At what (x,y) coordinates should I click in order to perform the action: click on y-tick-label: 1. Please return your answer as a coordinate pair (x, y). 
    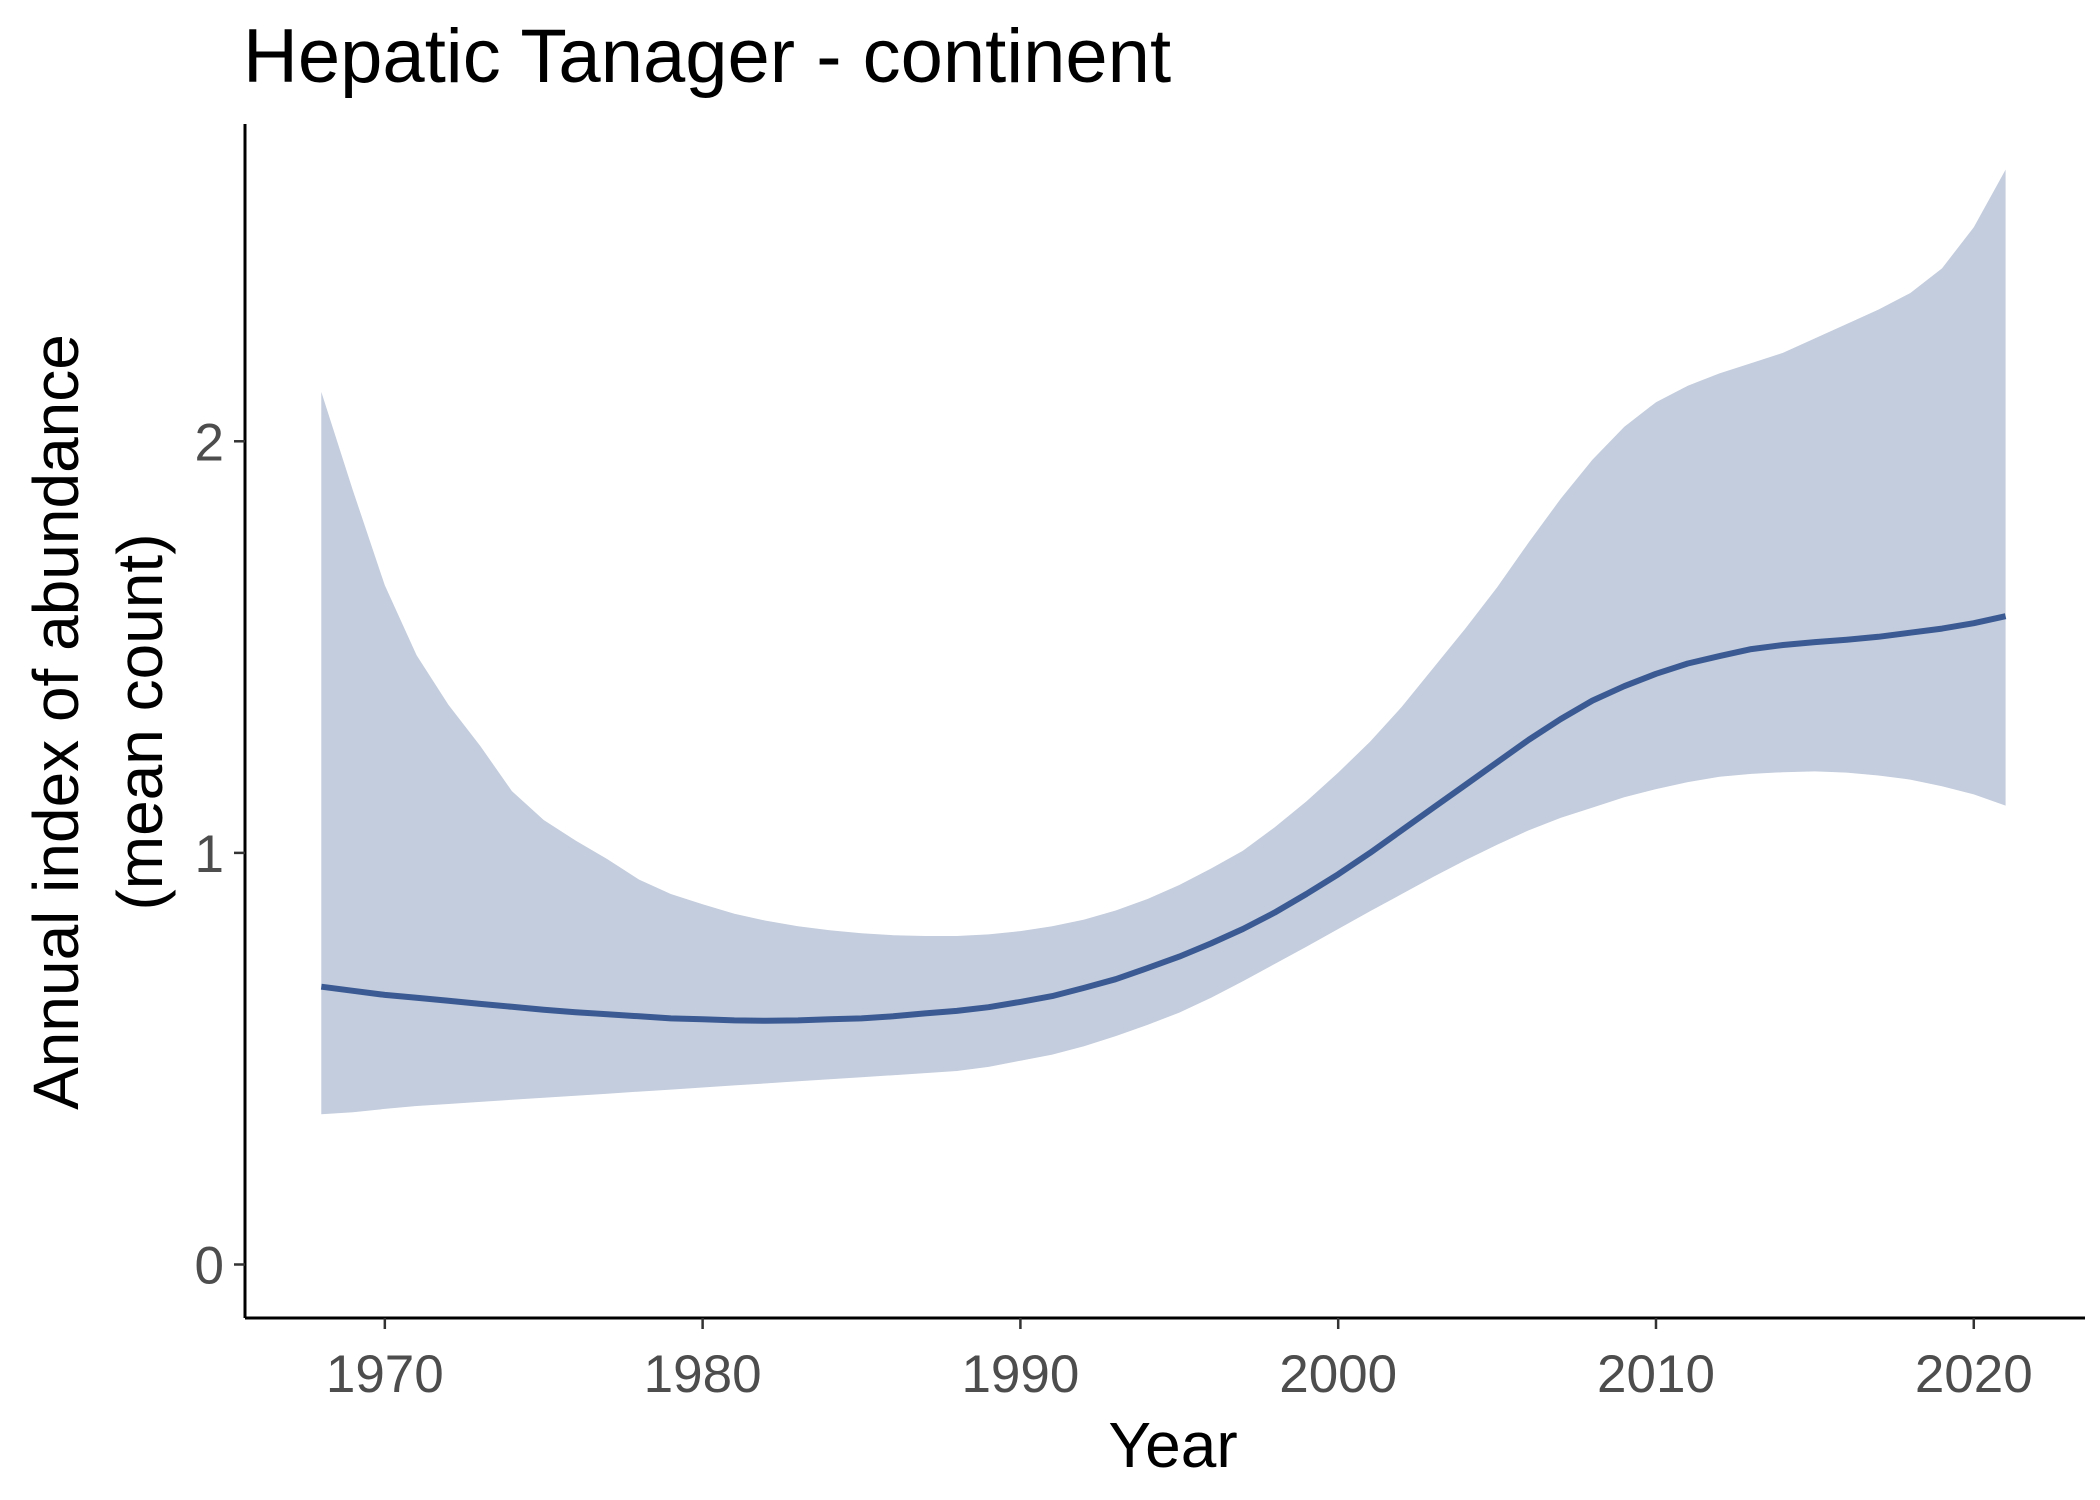
    Looking at the image, I should click on (209, 854).